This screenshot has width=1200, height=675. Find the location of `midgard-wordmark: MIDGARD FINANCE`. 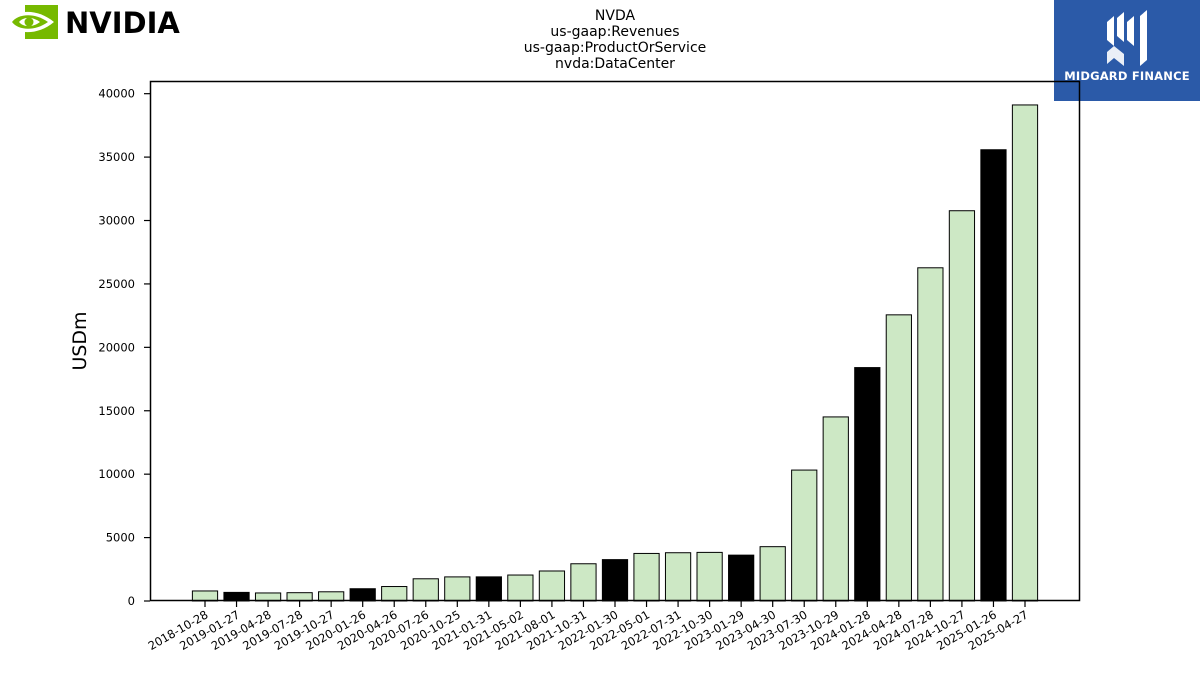

midgard-wordmark: MIDGARD FINANCE is located at coordinates (1127, 76).